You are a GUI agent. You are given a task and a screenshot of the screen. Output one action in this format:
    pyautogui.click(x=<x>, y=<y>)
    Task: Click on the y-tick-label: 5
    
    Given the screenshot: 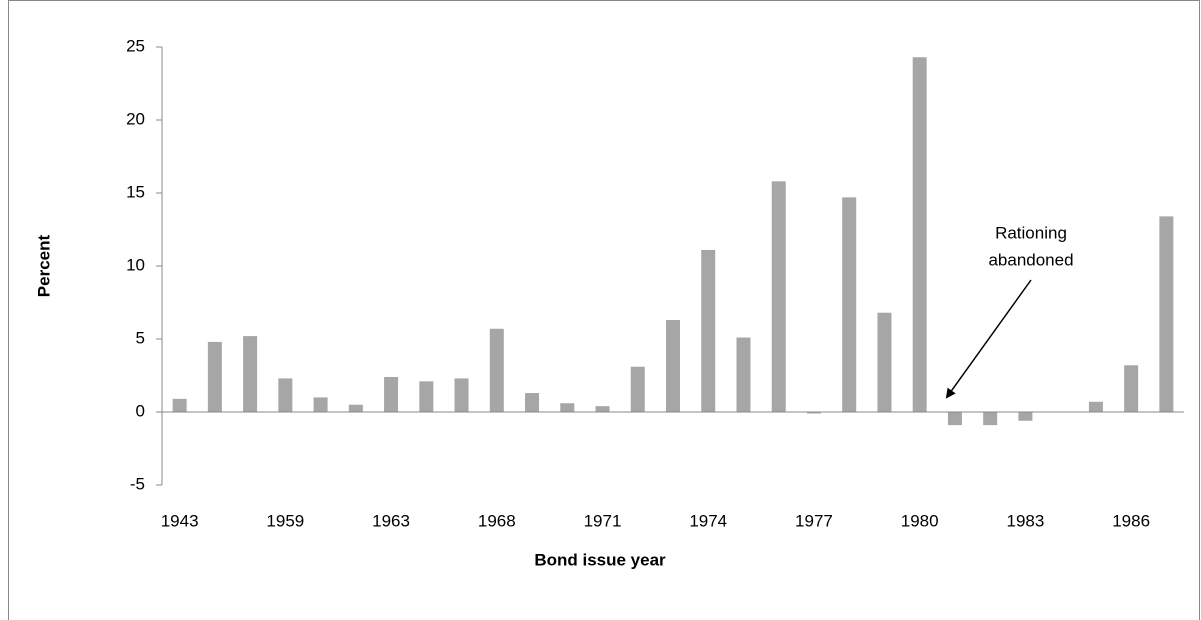 What is the action you would take?
    pyautogui.click(x=140, y=337)
    